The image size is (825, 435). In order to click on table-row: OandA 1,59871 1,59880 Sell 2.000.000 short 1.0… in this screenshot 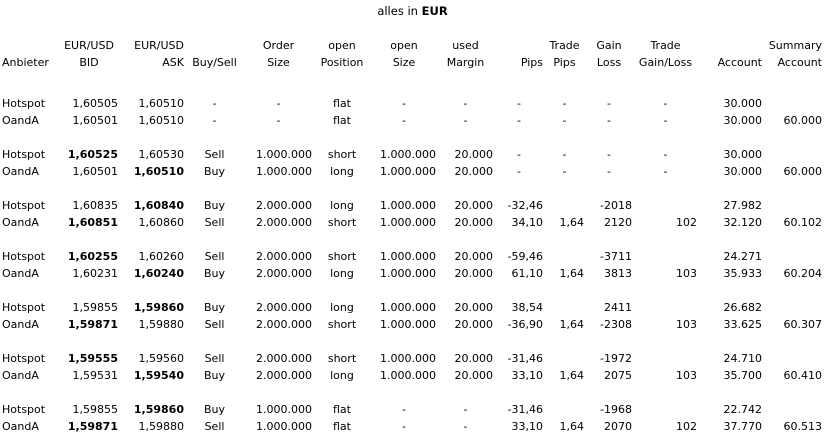, I will do `click(412, 324)`.